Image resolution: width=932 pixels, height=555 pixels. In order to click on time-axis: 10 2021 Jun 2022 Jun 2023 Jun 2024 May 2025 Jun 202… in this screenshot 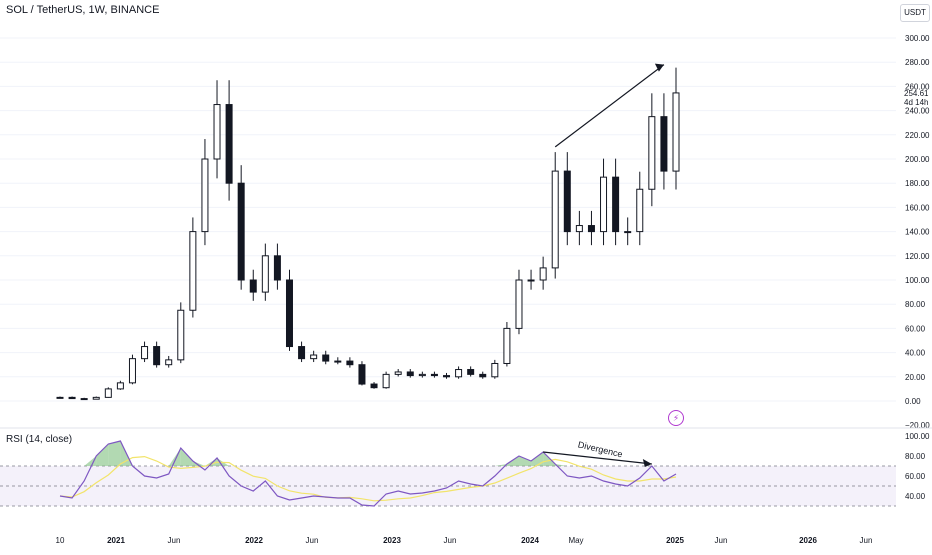, I will do `click(464, 540)`.